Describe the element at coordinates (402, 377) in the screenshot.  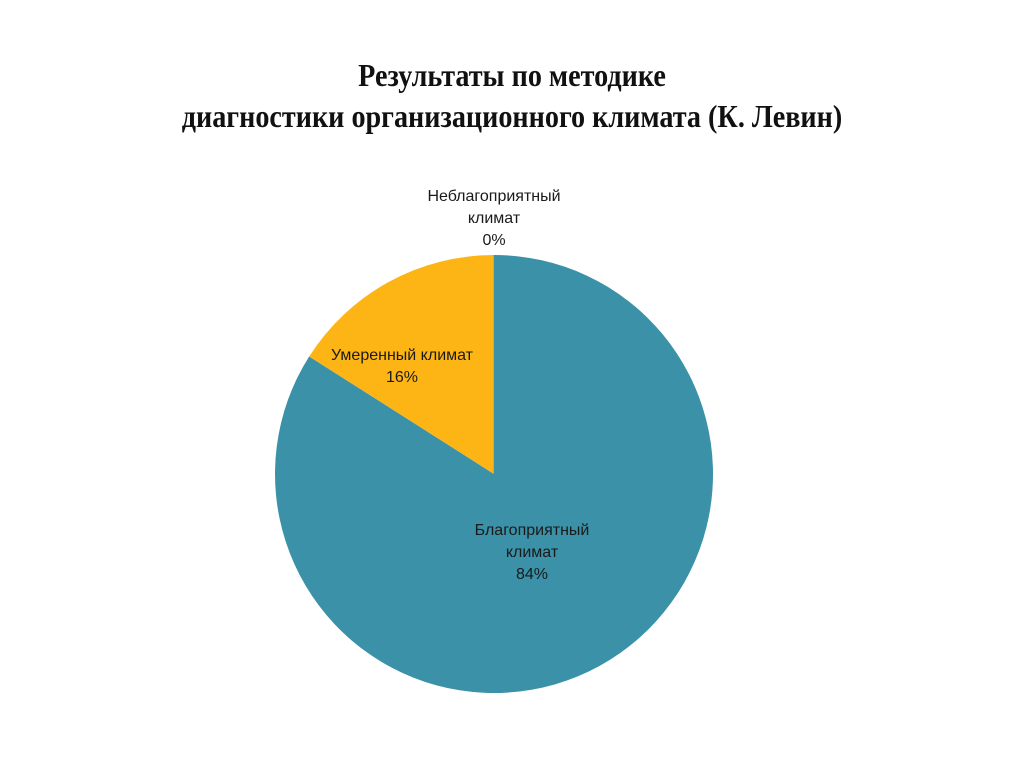
I see `label-moderate-value: 16%` at that location.